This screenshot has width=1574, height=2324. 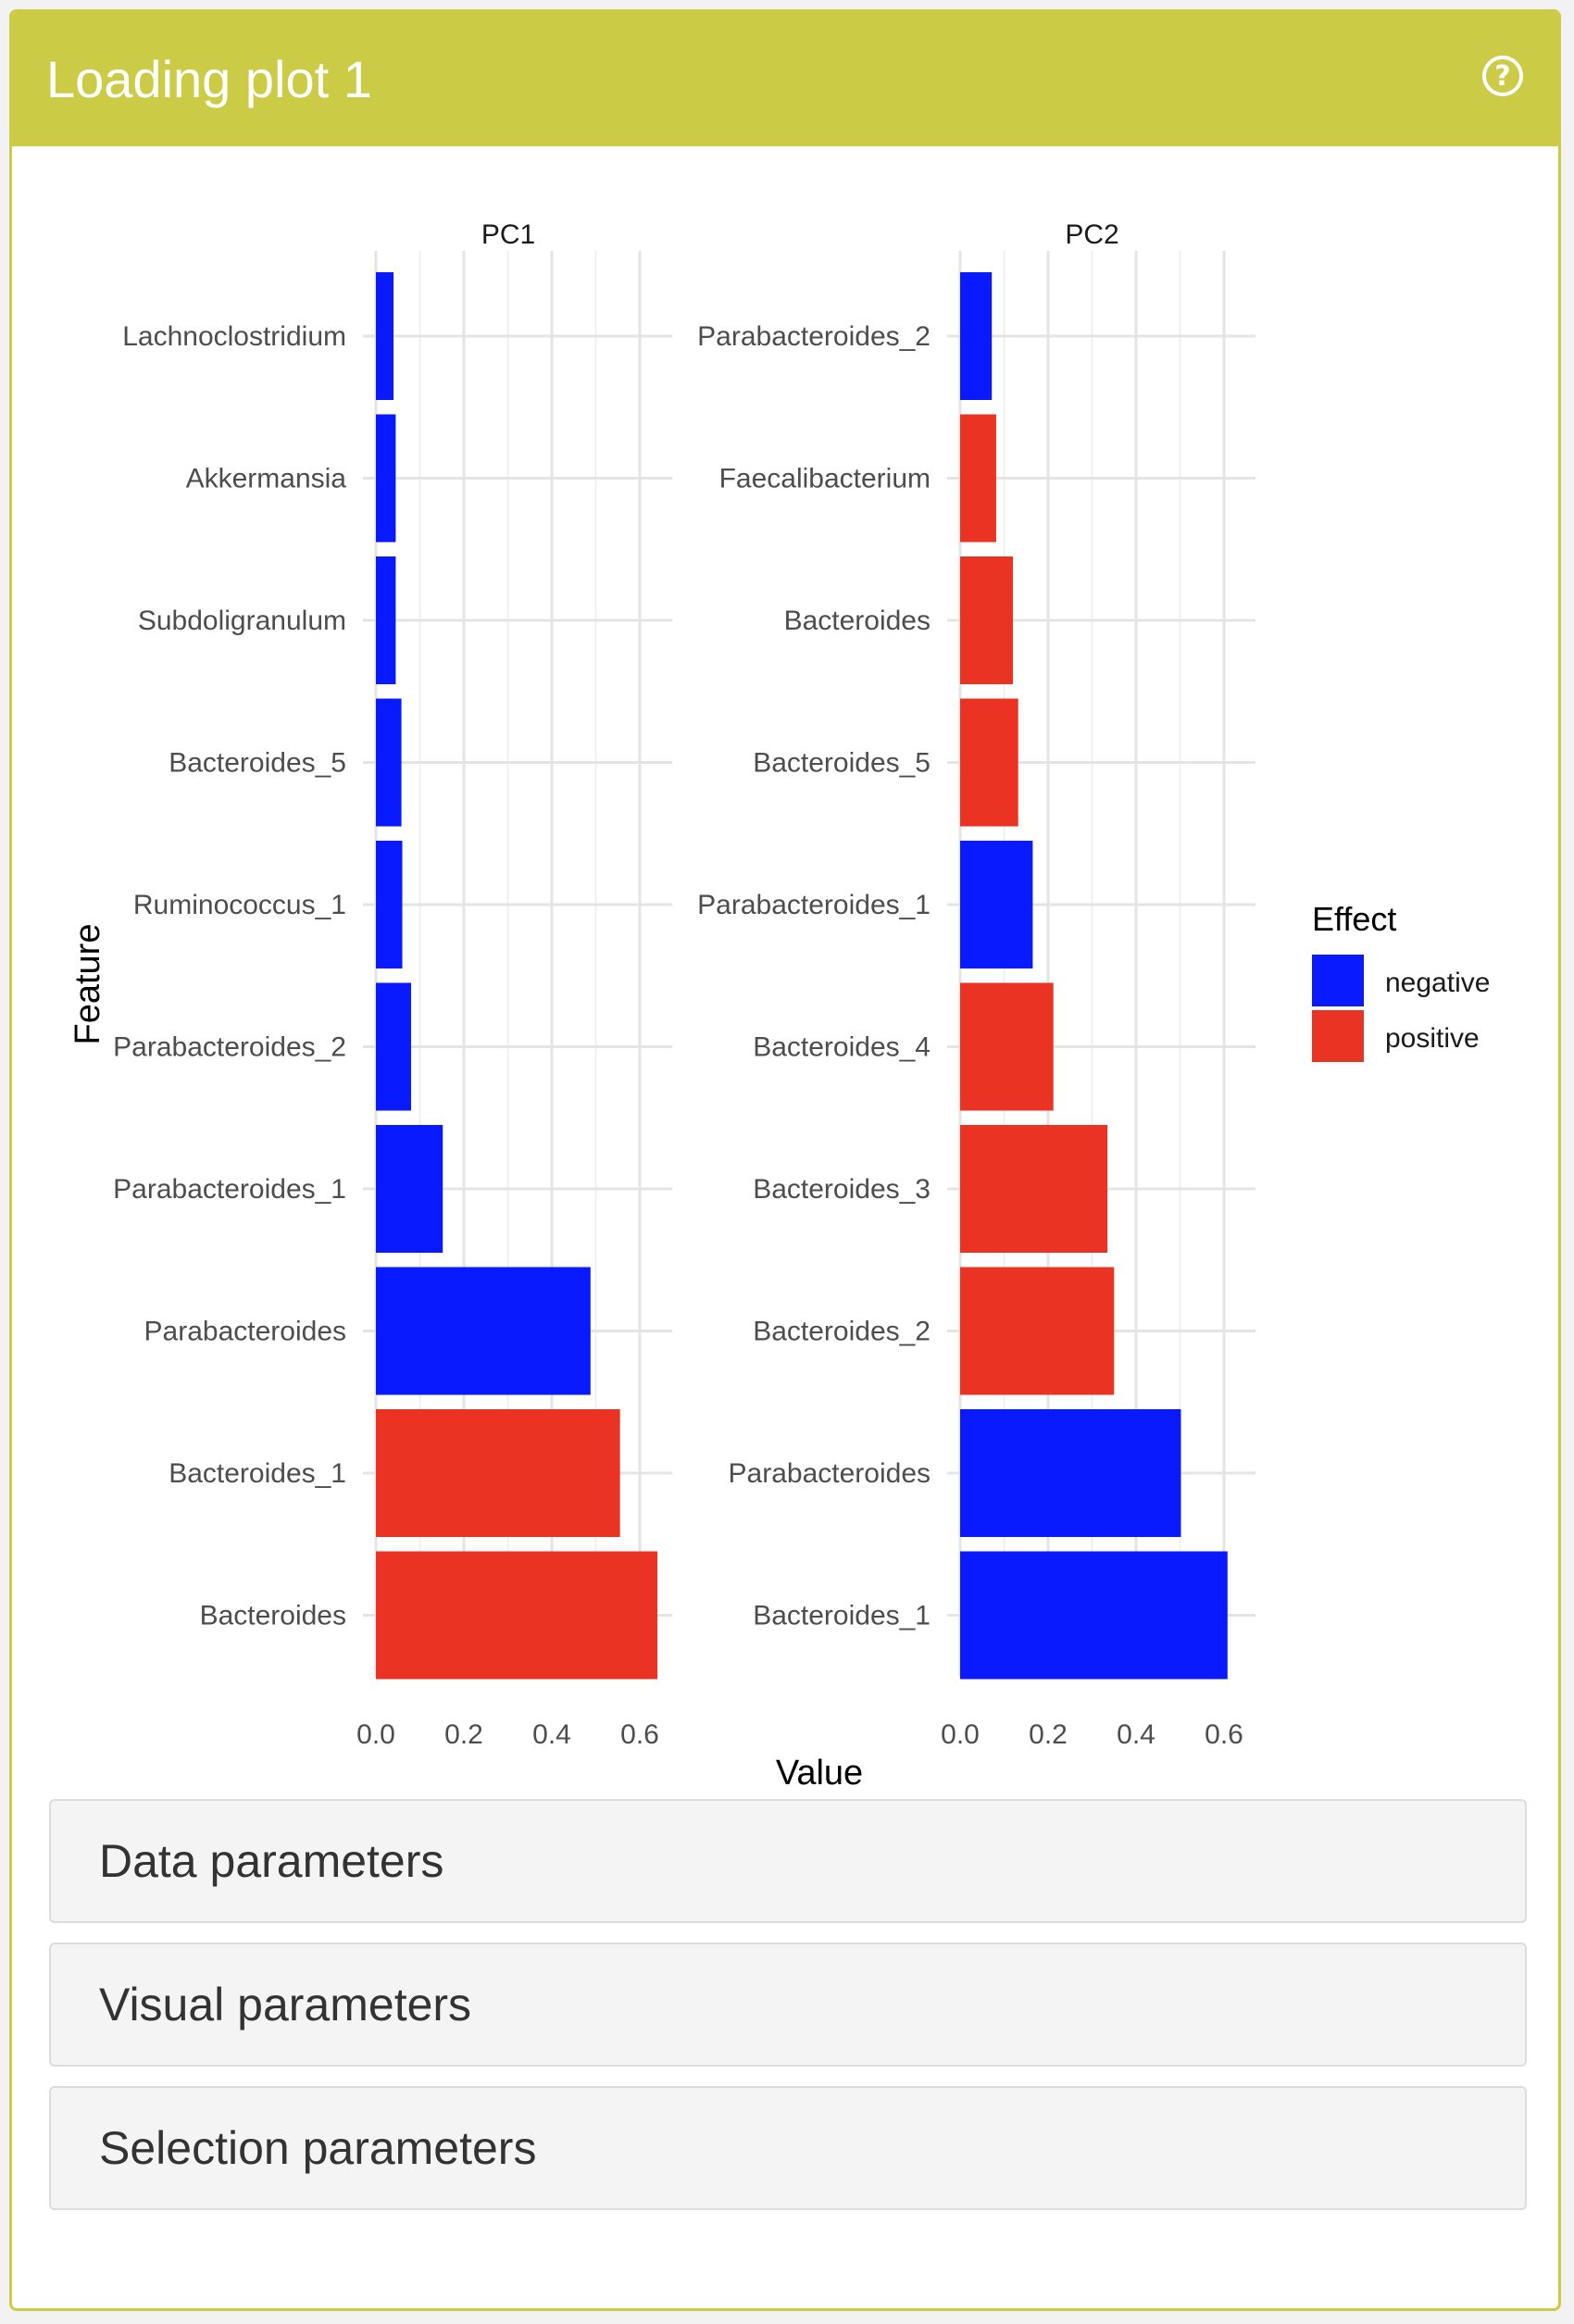 What do you see at coordinates (209, 79) in the screenshot?
I see `card-title: Loading plot 1` at bounding box center [209, 79].